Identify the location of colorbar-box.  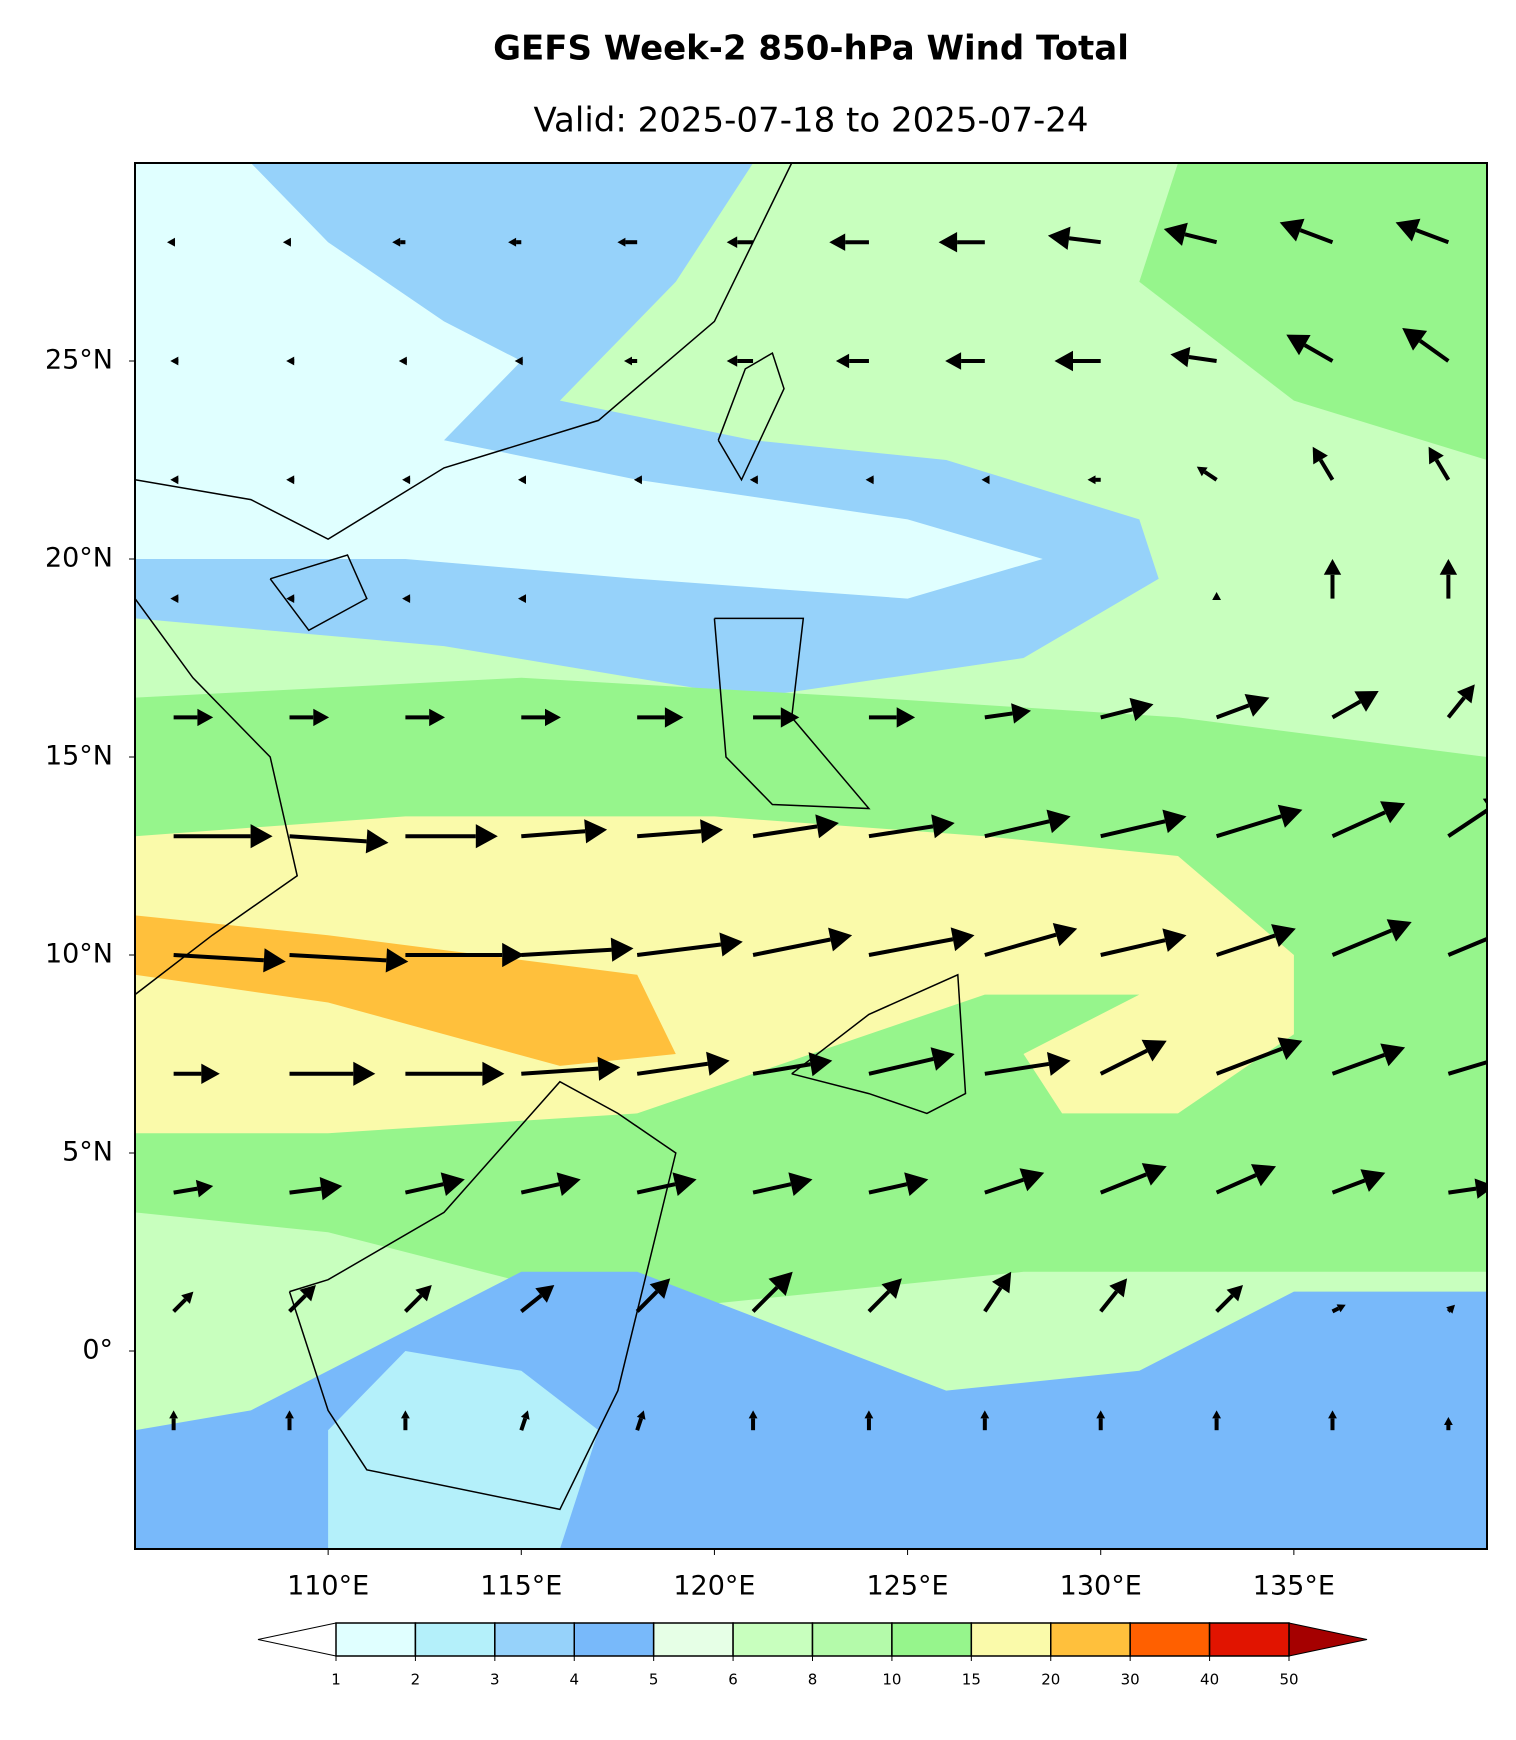
(535, 1639).